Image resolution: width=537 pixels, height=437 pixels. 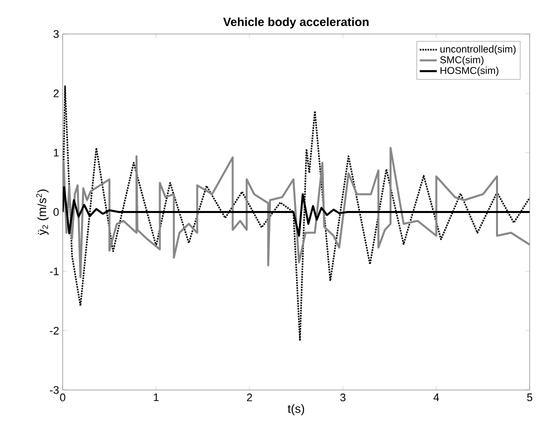 What do you see at coordinates (296, 410) in the screenshot?
I see `x-axis-title: t(s)` at bounding box center [296, 410].